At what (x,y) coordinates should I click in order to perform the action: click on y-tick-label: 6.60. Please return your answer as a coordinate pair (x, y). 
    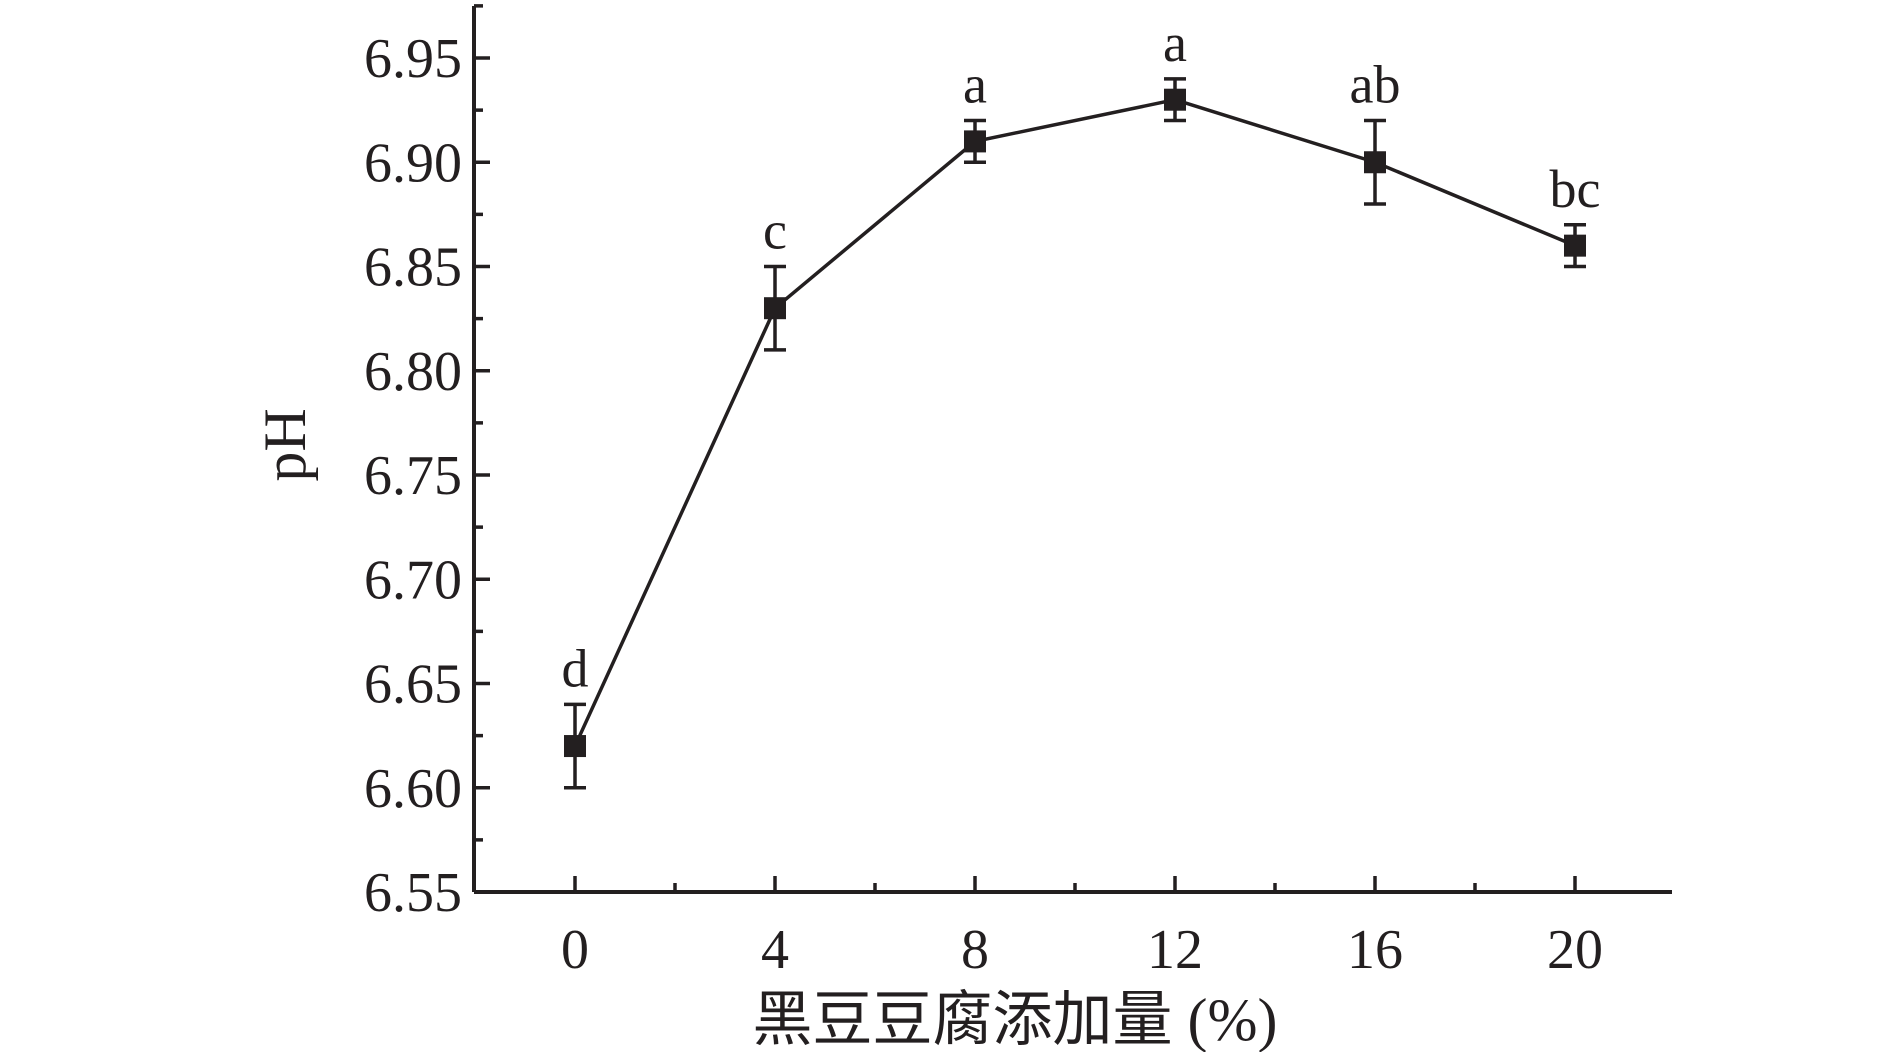
    Looking at the image, I should click on (413, 789).